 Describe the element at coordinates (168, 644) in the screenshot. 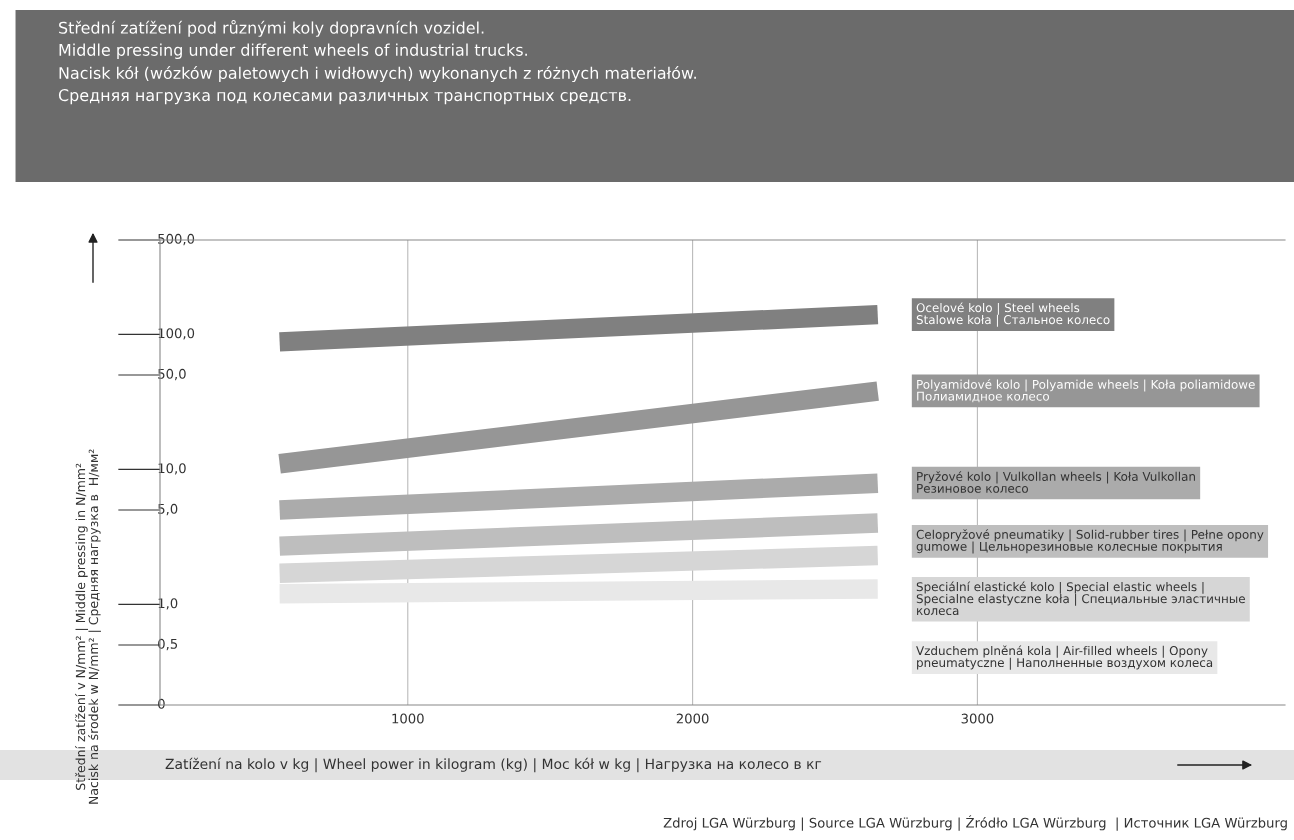

I see `y-tick-label: 0,5` at that location.